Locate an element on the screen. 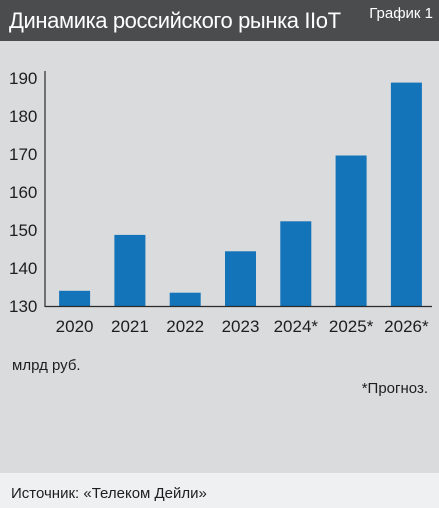 This screenshot has height=508, width=439. x-tick-label: 2025* is located at coordinates (351, 326).